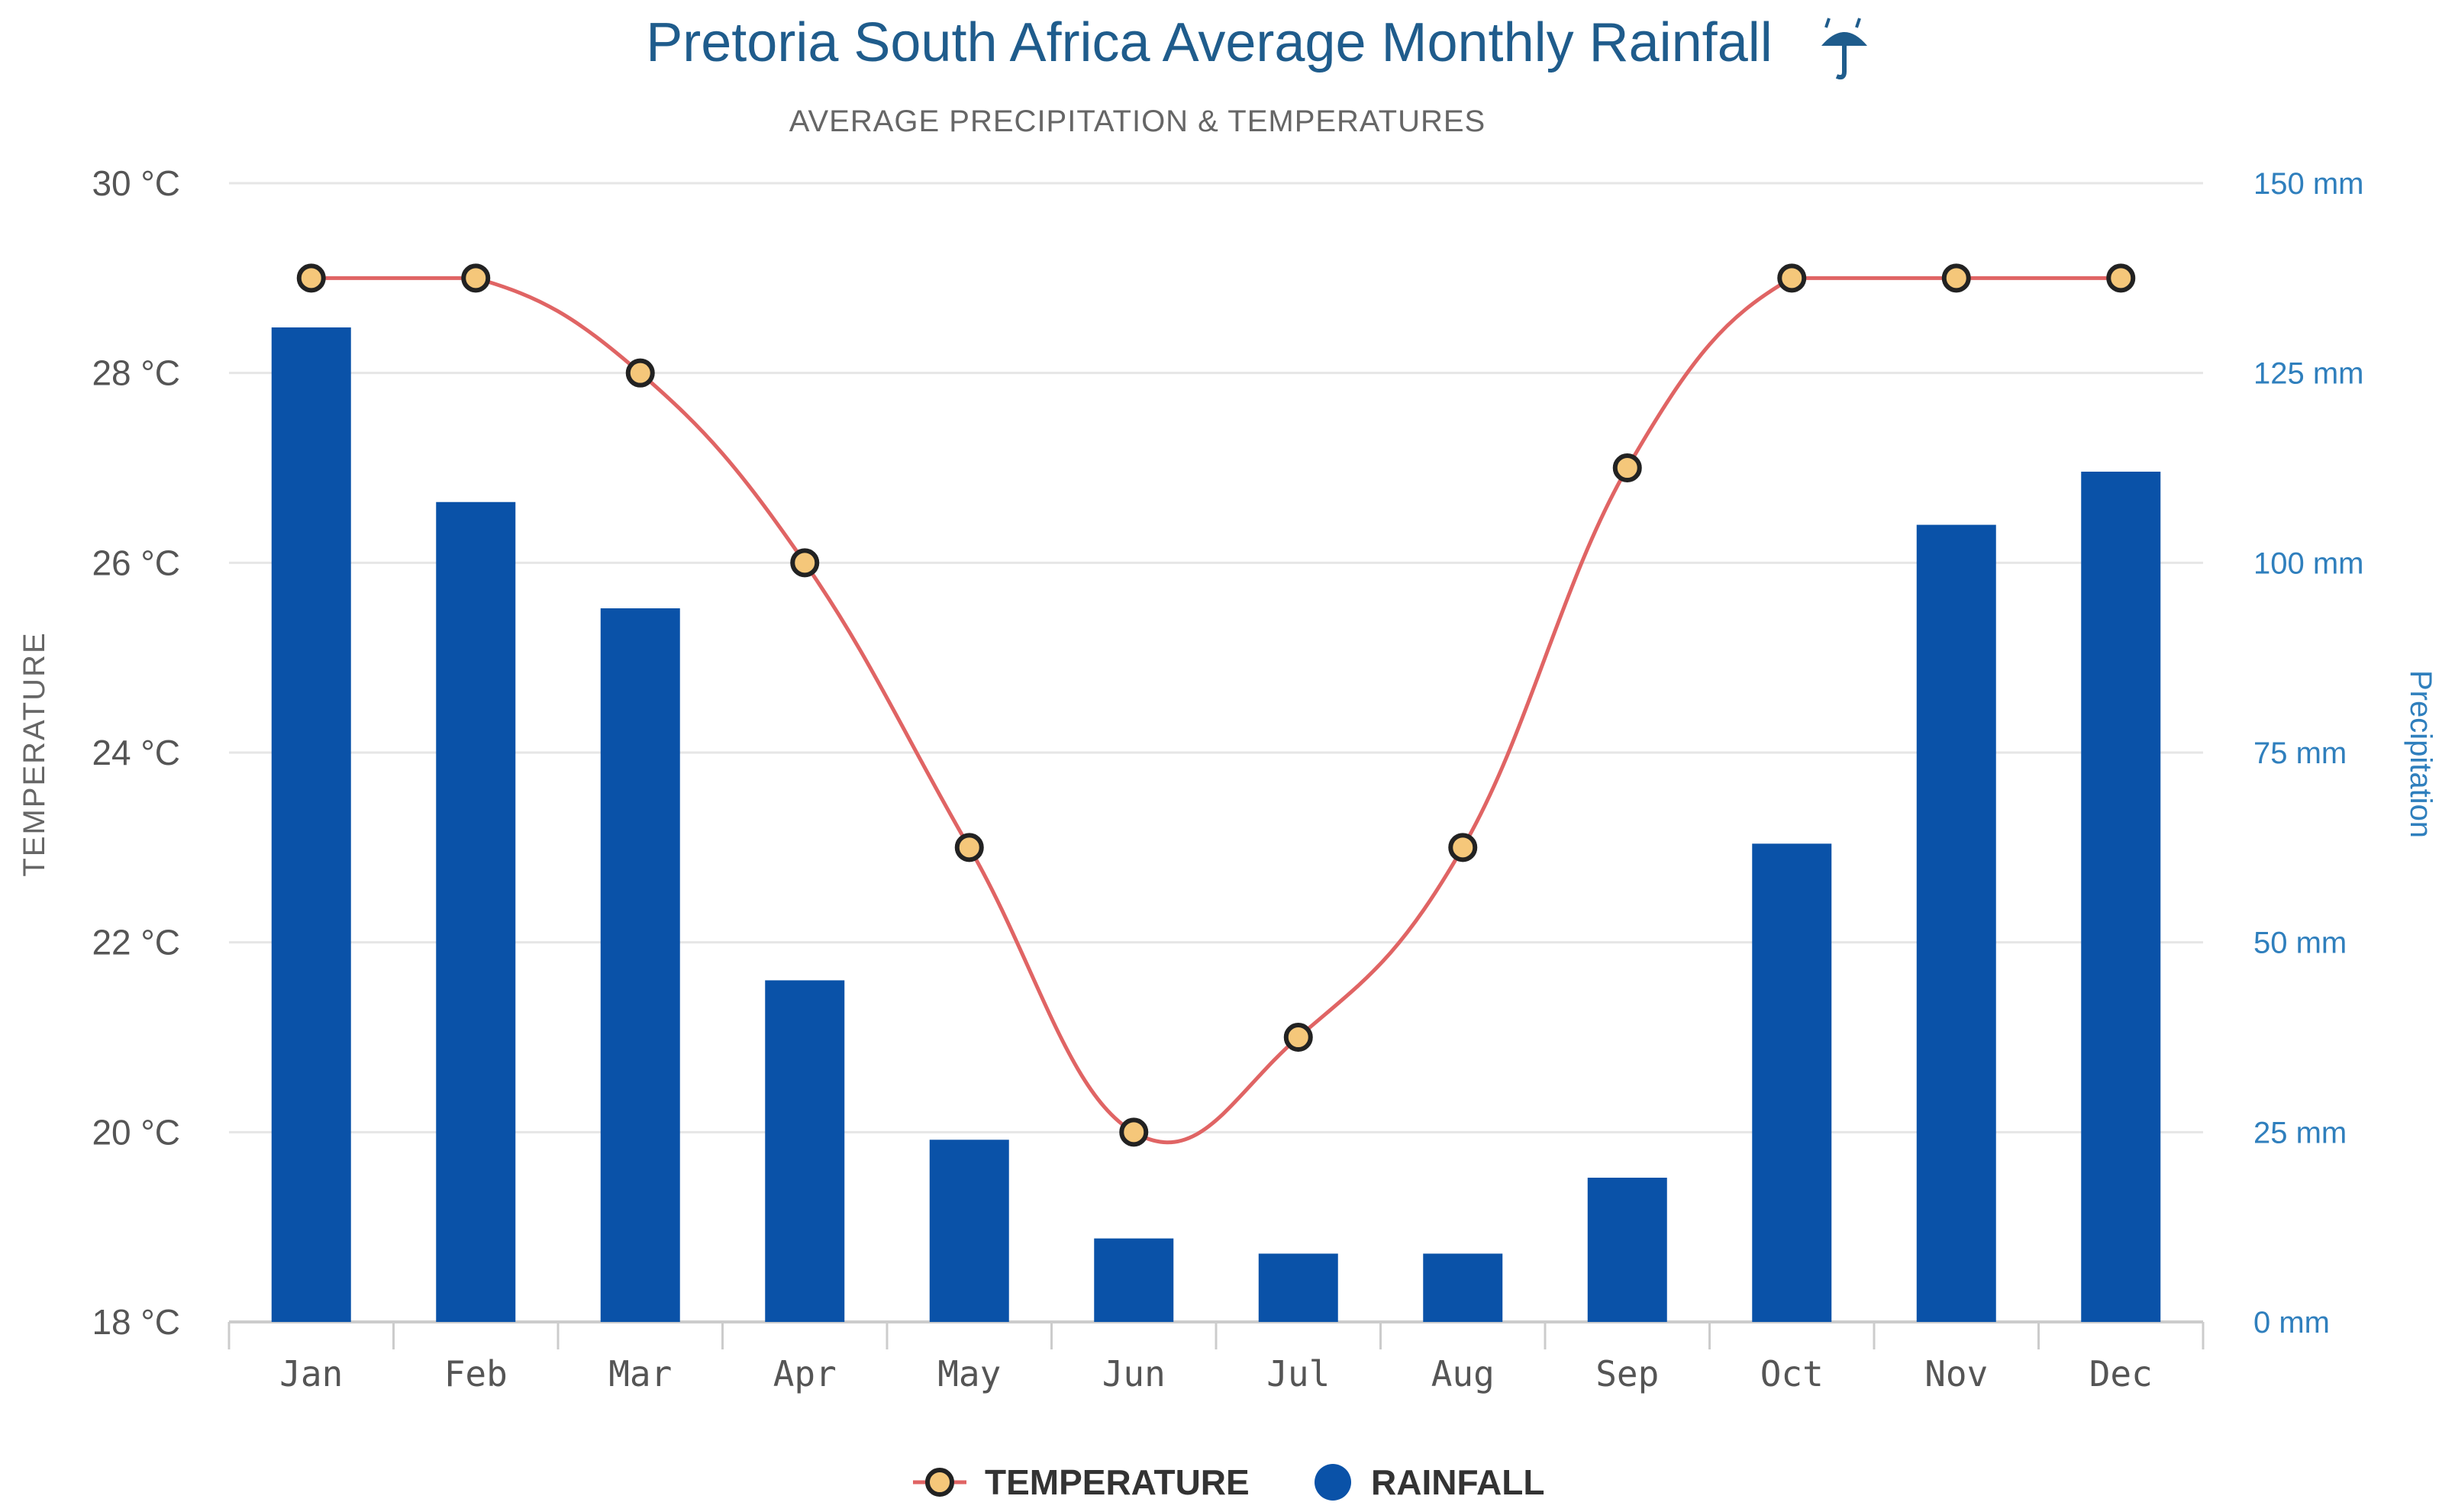 This screenshot has height=1512, width=2455. I want to click on x-axis-tick-label: Jan, so click(311, 1373).